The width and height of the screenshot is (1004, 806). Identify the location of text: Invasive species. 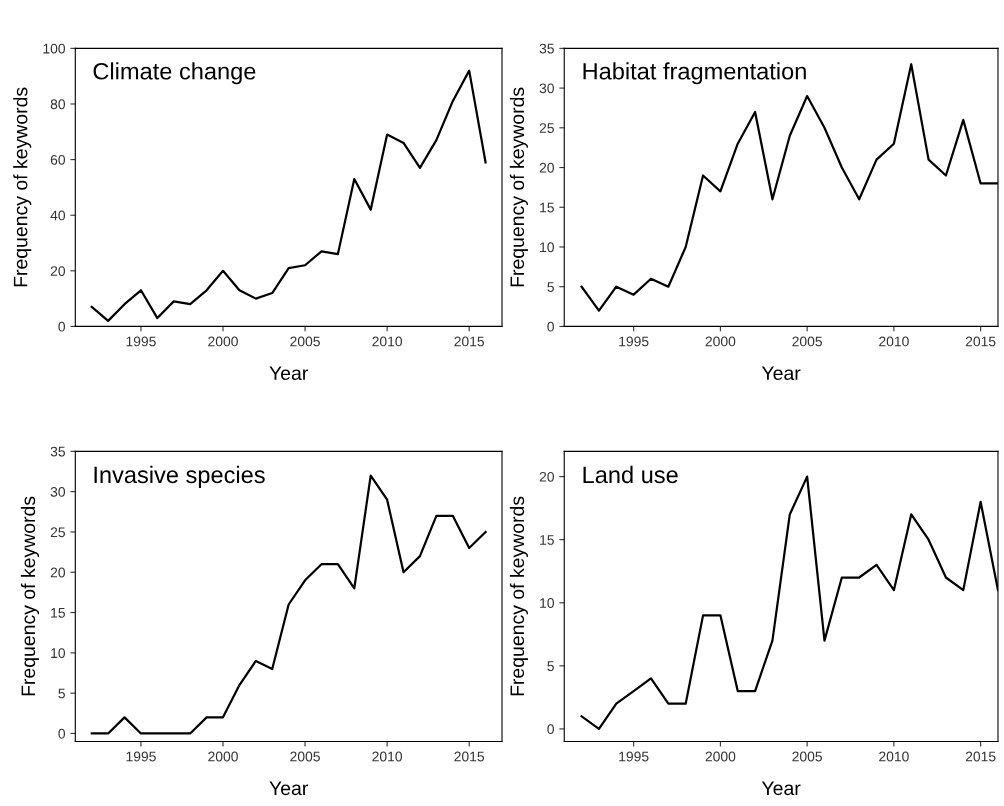
(179, 476).